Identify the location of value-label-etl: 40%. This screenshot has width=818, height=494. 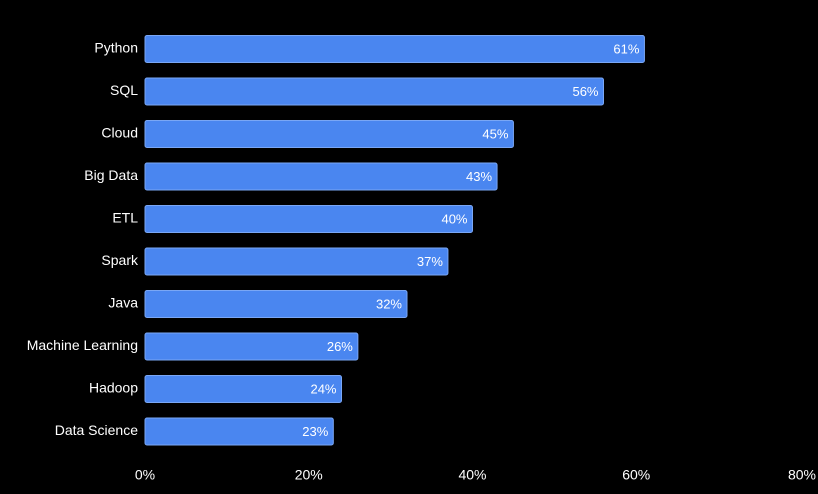
(454, 218).